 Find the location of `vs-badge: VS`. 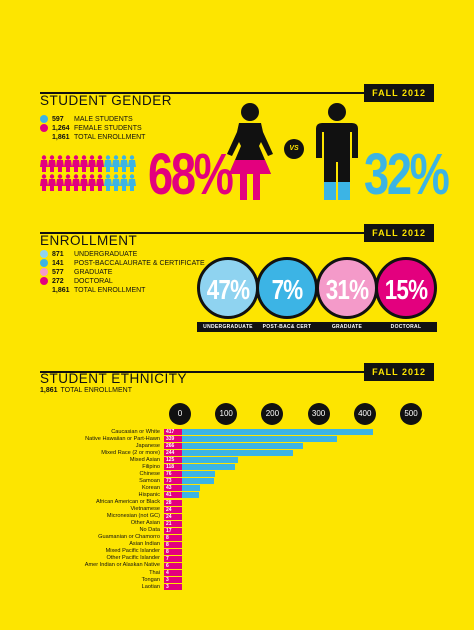

vs-badge: VS is located at coordinates (294, 149).